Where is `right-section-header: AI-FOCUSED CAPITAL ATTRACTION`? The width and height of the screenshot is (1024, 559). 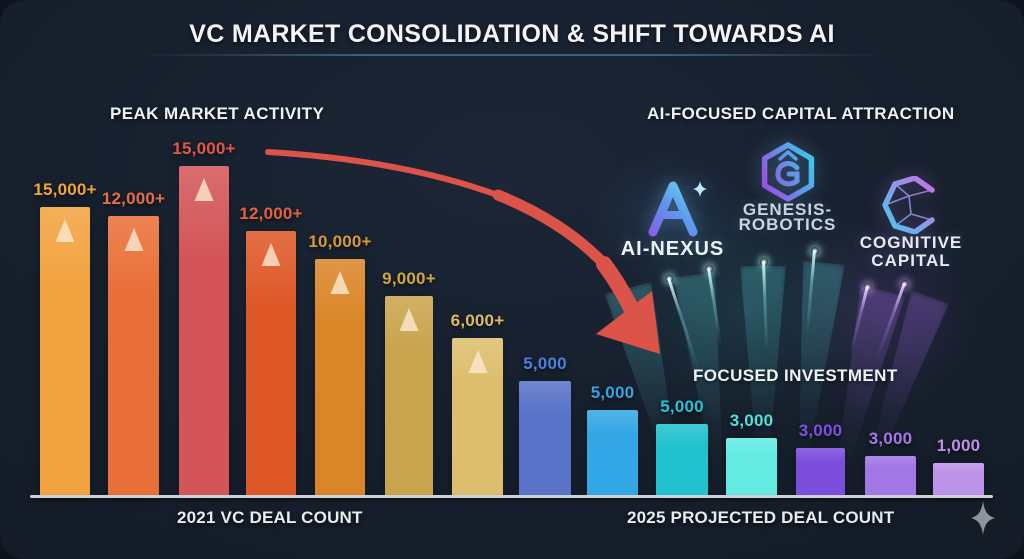
right-section-header: AI-FOCUSED CAPITAL ATTRACTION is located at coordinates (801, 113).